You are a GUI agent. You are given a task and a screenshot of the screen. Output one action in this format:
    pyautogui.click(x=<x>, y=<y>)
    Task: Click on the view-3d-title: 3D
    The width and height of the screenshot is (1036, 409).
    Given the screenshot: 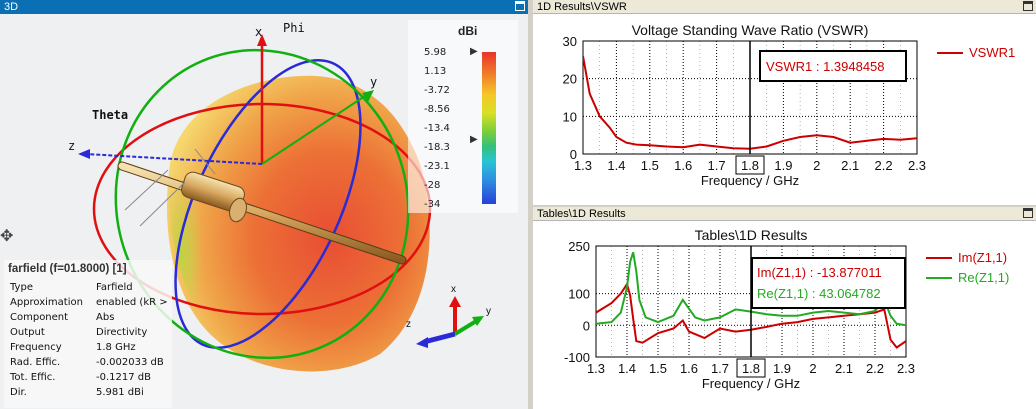 What is the action you would take?
    pyautogui.click(x=11, y=7)
    